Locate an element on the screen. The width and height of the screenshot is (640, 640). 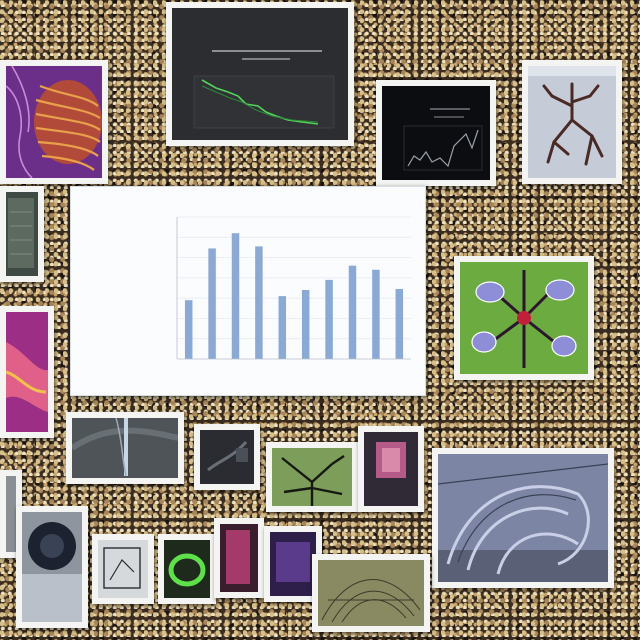
photo-card-diagram-small is located at coordinates (123, 569).